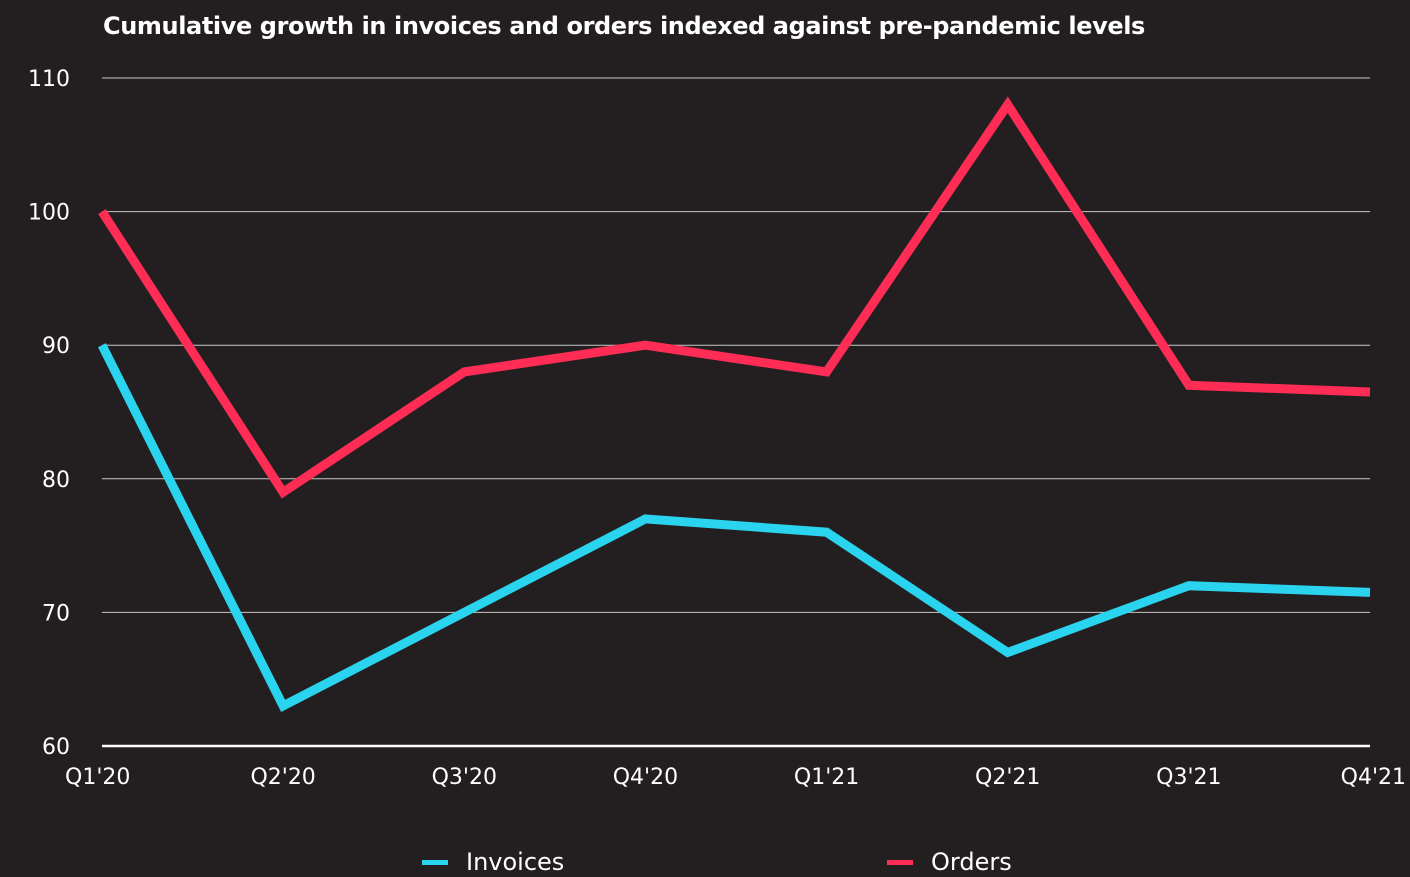 Image resolution: width=1410 pixels, height=877 pixels. What do you see at coordinates (56, 480) in the screenshot?
I see `y-tick-label: 80` at bounding box center [56, 480].